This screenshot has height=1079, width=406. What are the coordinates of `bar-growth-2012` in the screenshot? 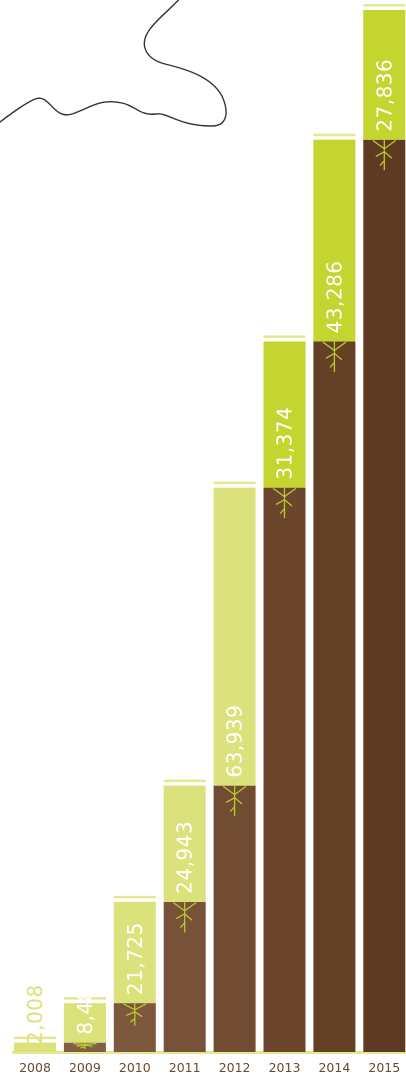 It's located at (234, 636).